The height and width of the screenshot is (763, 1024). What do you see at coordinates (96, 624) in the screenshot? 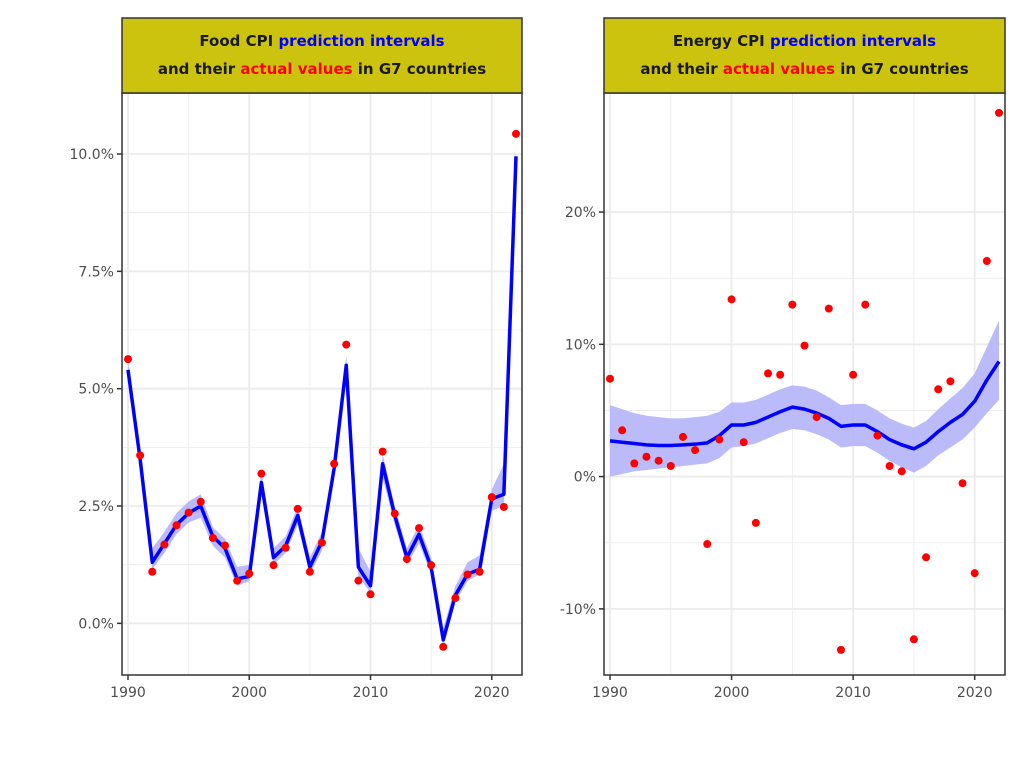
I see `y-tick-label: 0.0%` at bounding box center [96, 624].